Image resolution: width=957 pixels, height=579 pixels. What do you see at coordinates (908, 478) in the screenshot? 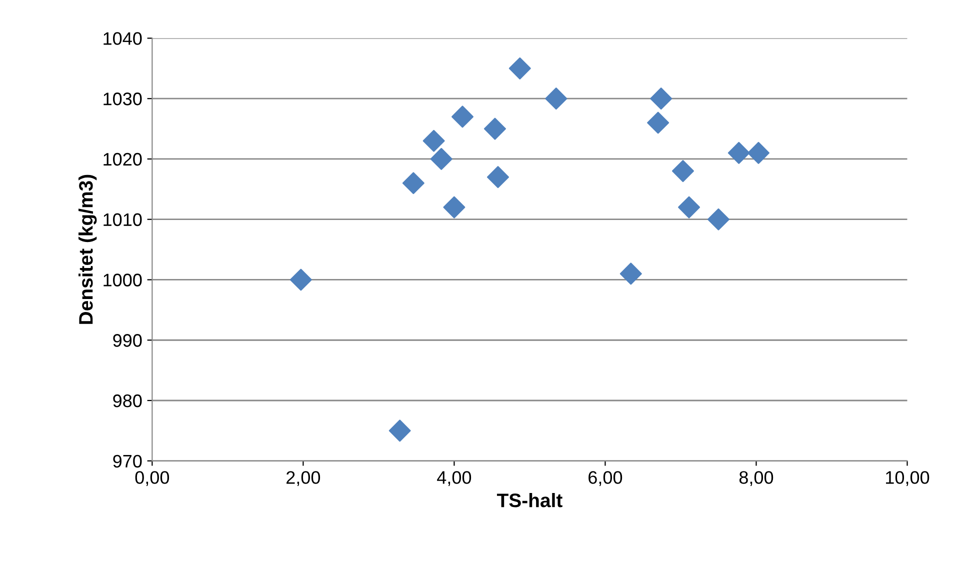
I see `x-tick-label: 10,00` at bounding box center [908, 478].